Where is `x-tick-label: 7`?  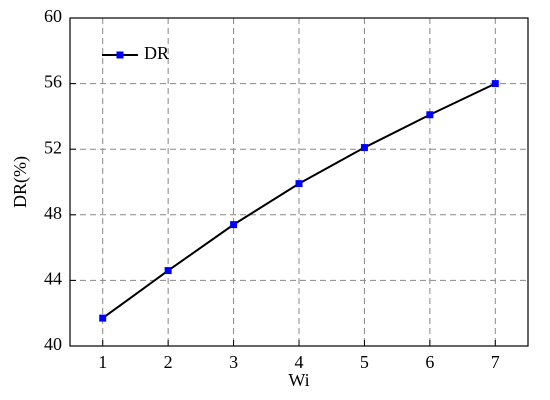
x-tick-label: 7 is located at coordinates (495, 362).